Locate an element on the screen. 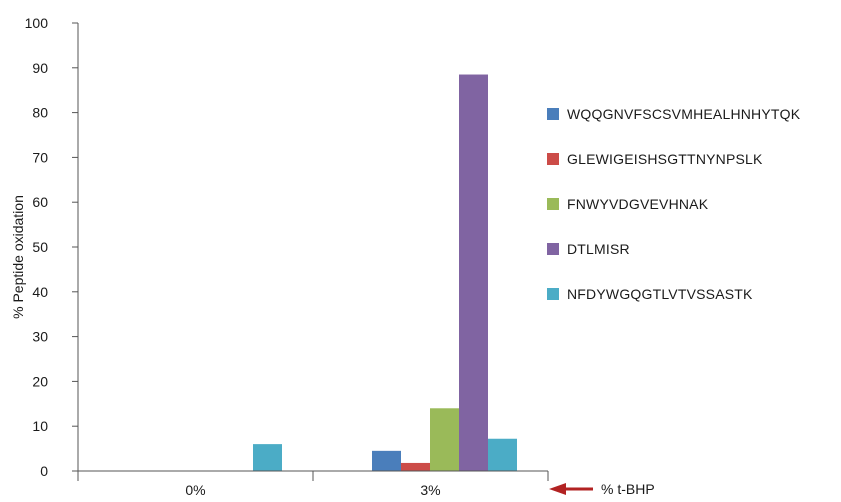  y-tick-label: 40 is located at coordinates (40, 292).